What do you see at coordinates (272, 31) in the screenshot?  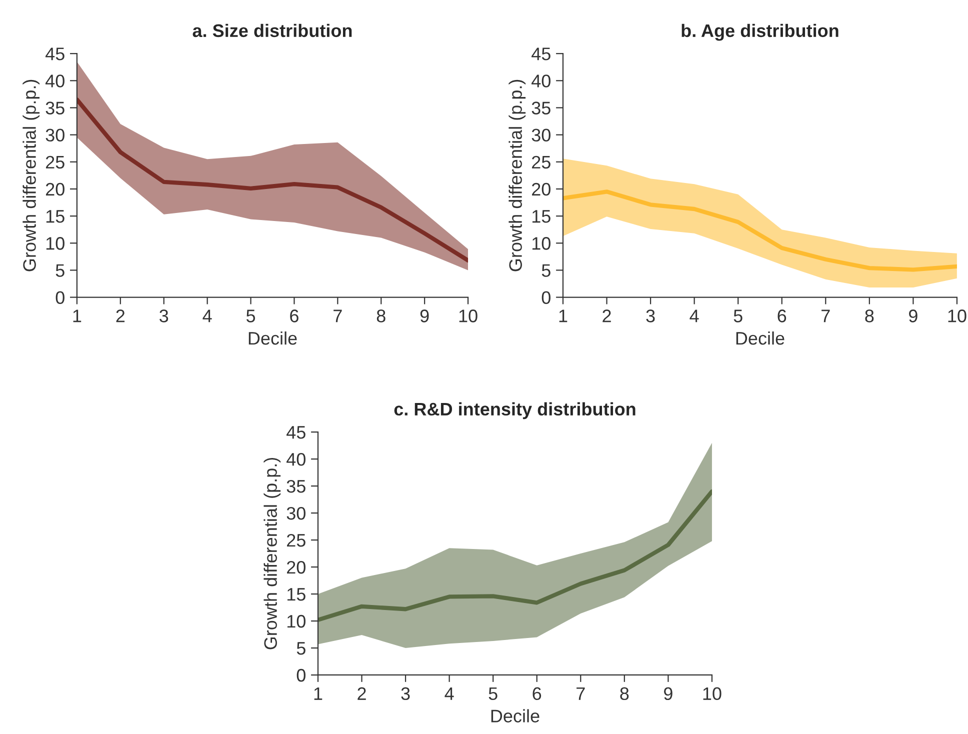 I see `chart-title: a. Size distribution` at bounding box center [272, 31].